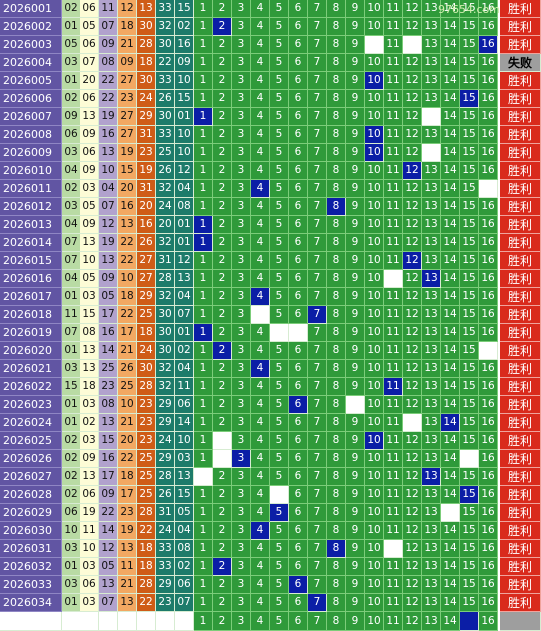  I want to click on blue-ball: 10, so click(184, 153).